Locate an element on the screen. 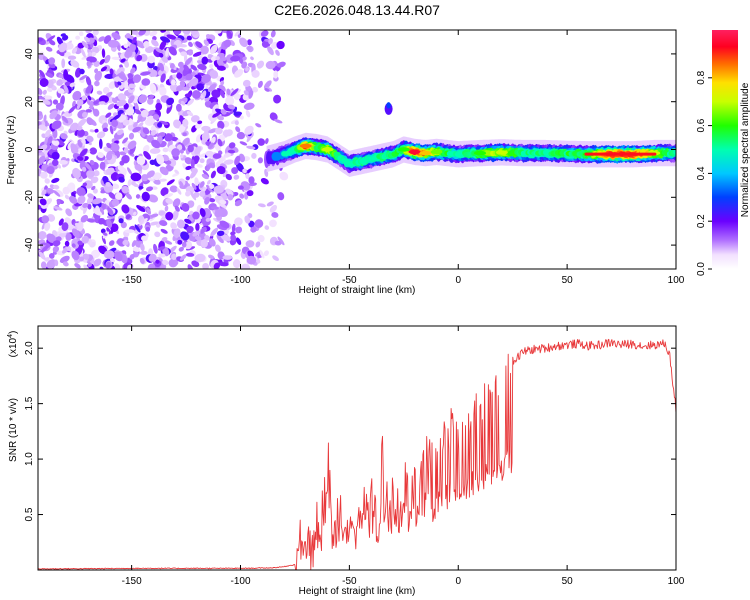  snr-x-label: Height of straight line (km) is located at coordinates (357, 591).